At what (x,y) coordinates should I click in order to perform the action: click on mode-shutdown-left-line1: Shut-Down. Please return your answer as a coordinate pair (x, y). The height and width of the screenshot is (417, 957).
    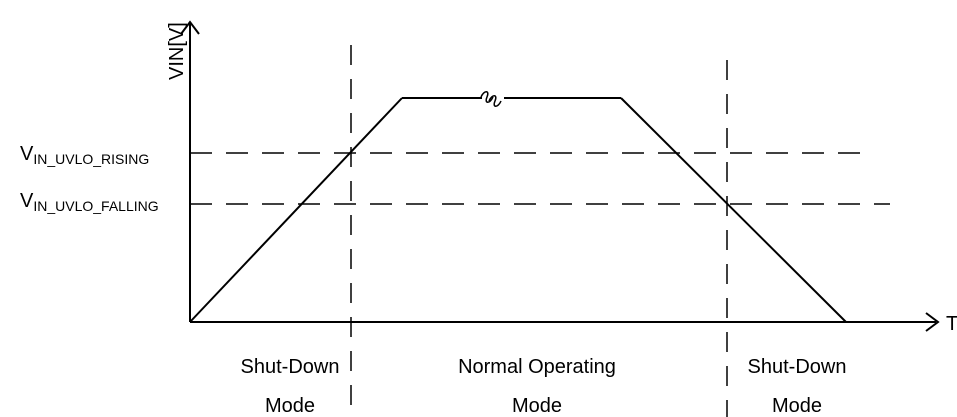
    Looking at the image, I should click on (290, 367).